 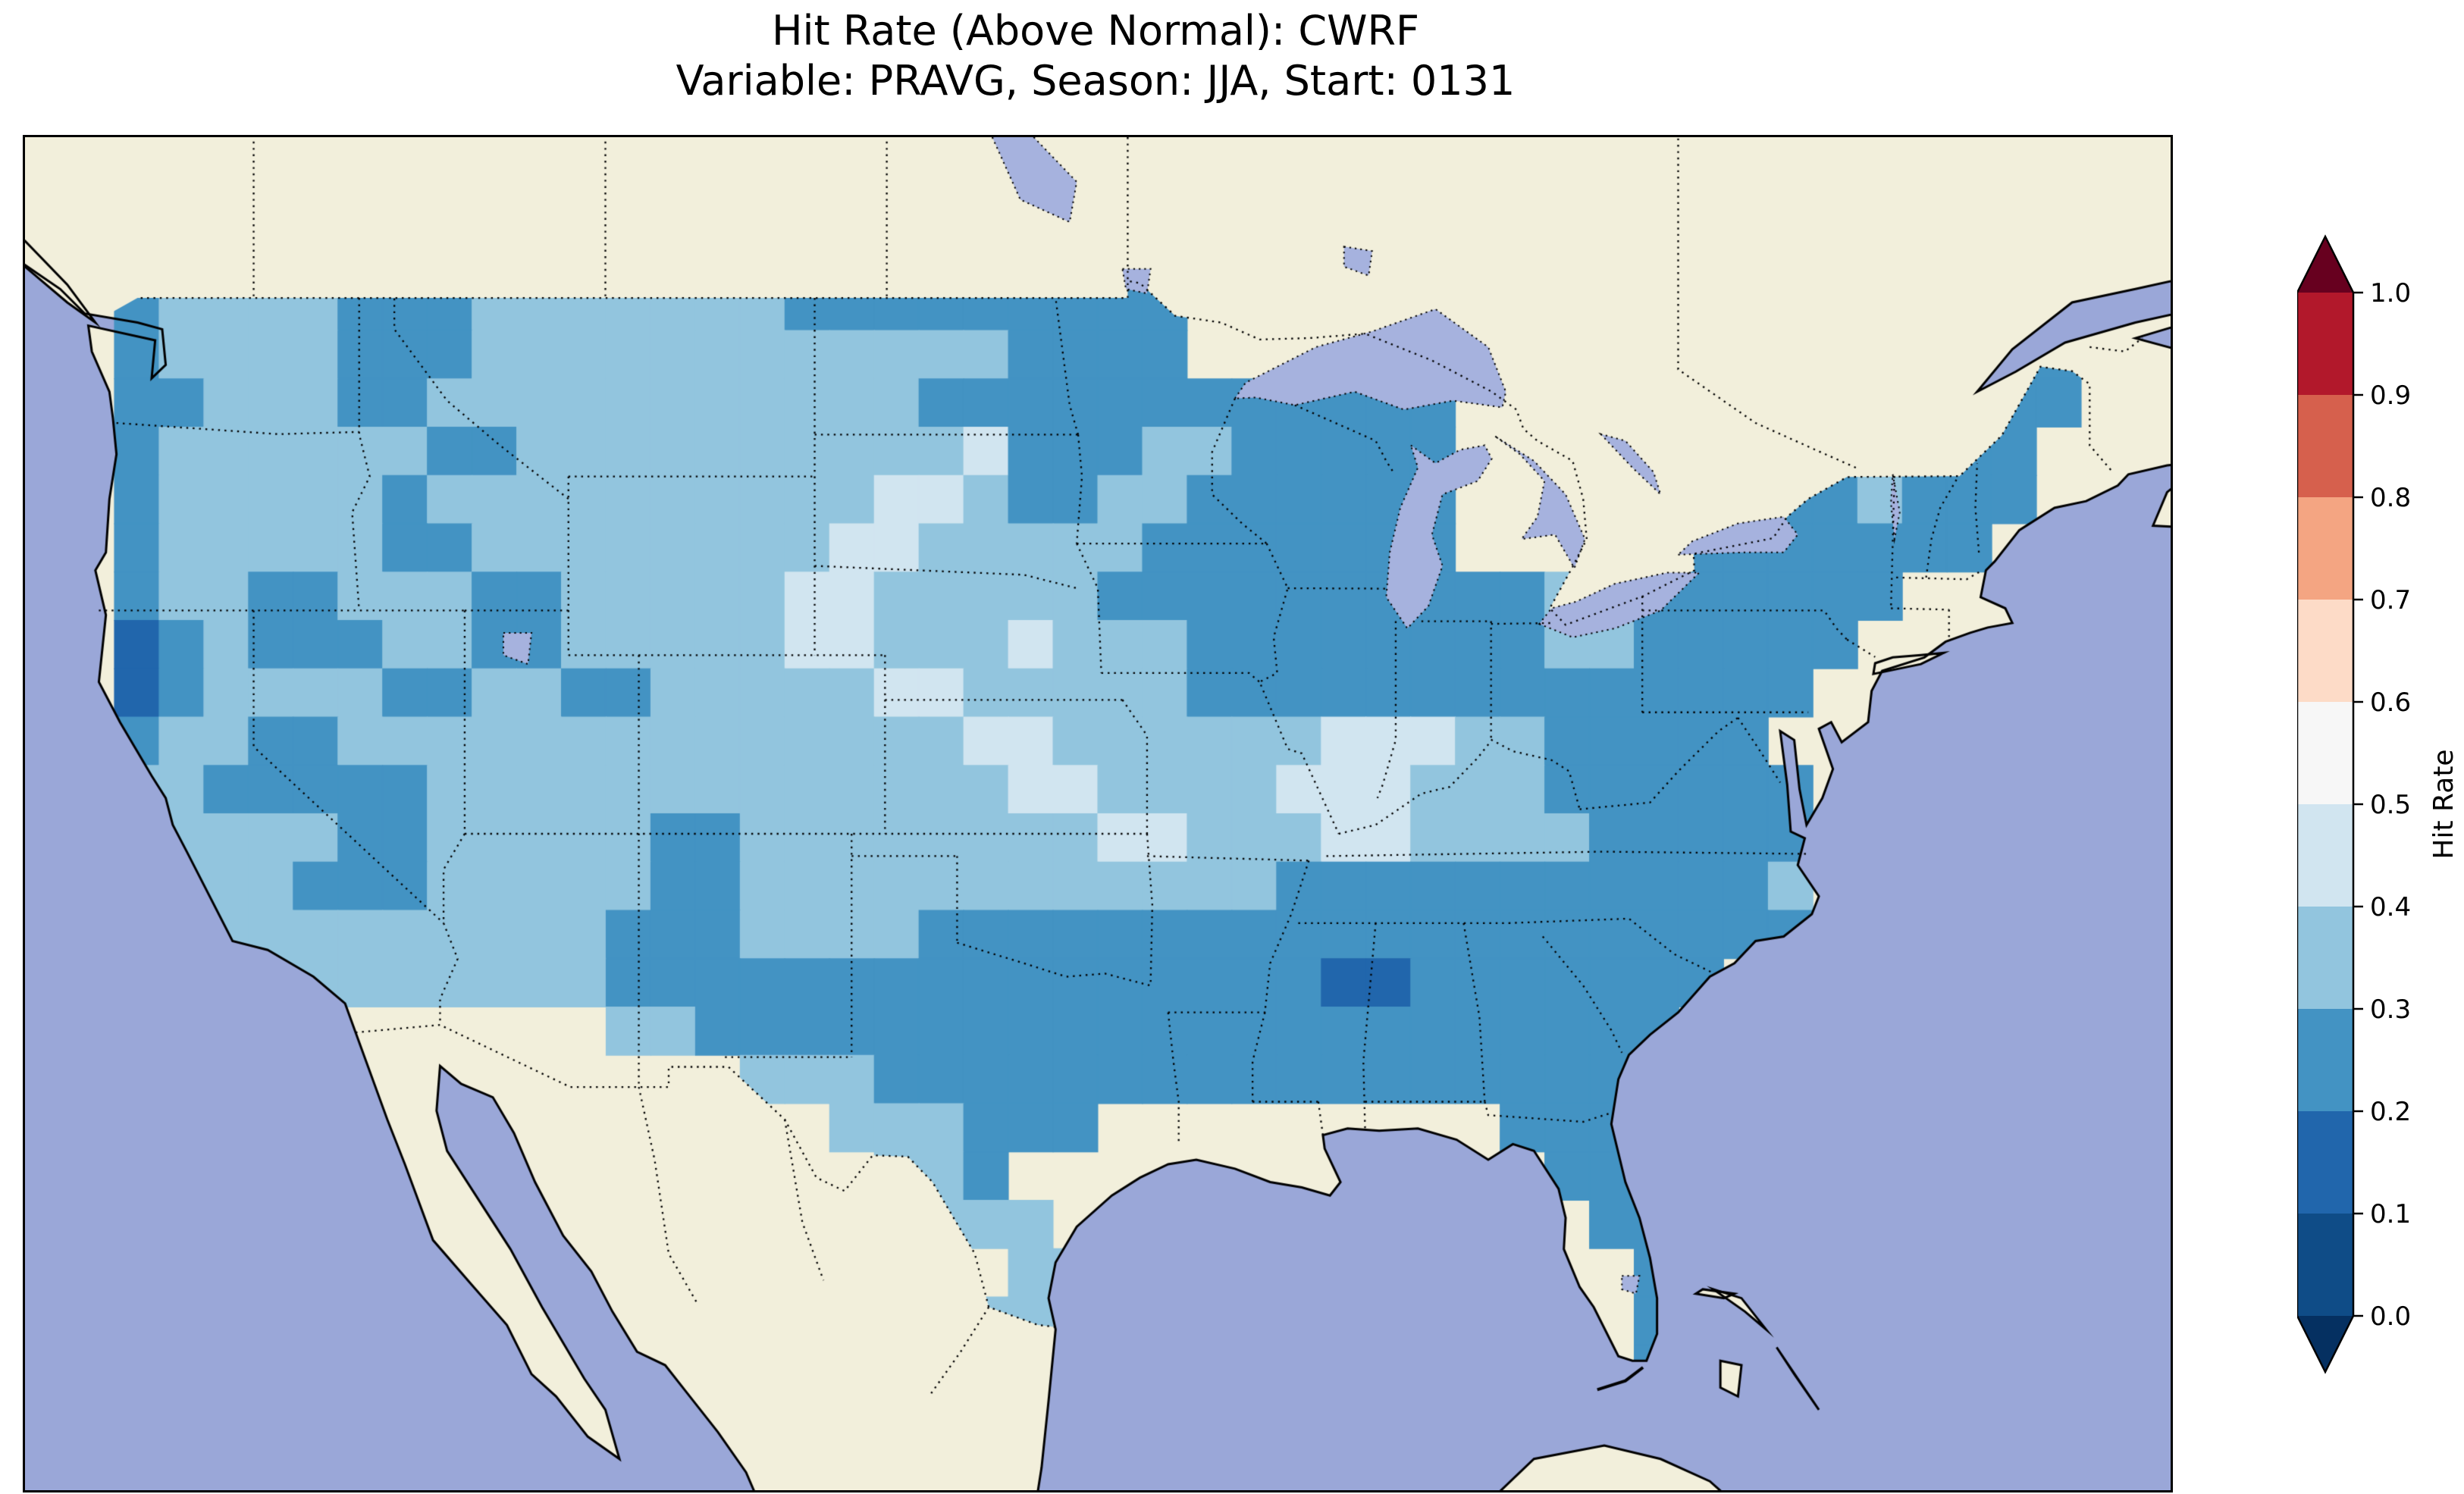 I want to click on colorbar-tick-label: 0.4, so click(x=2391, y=907).